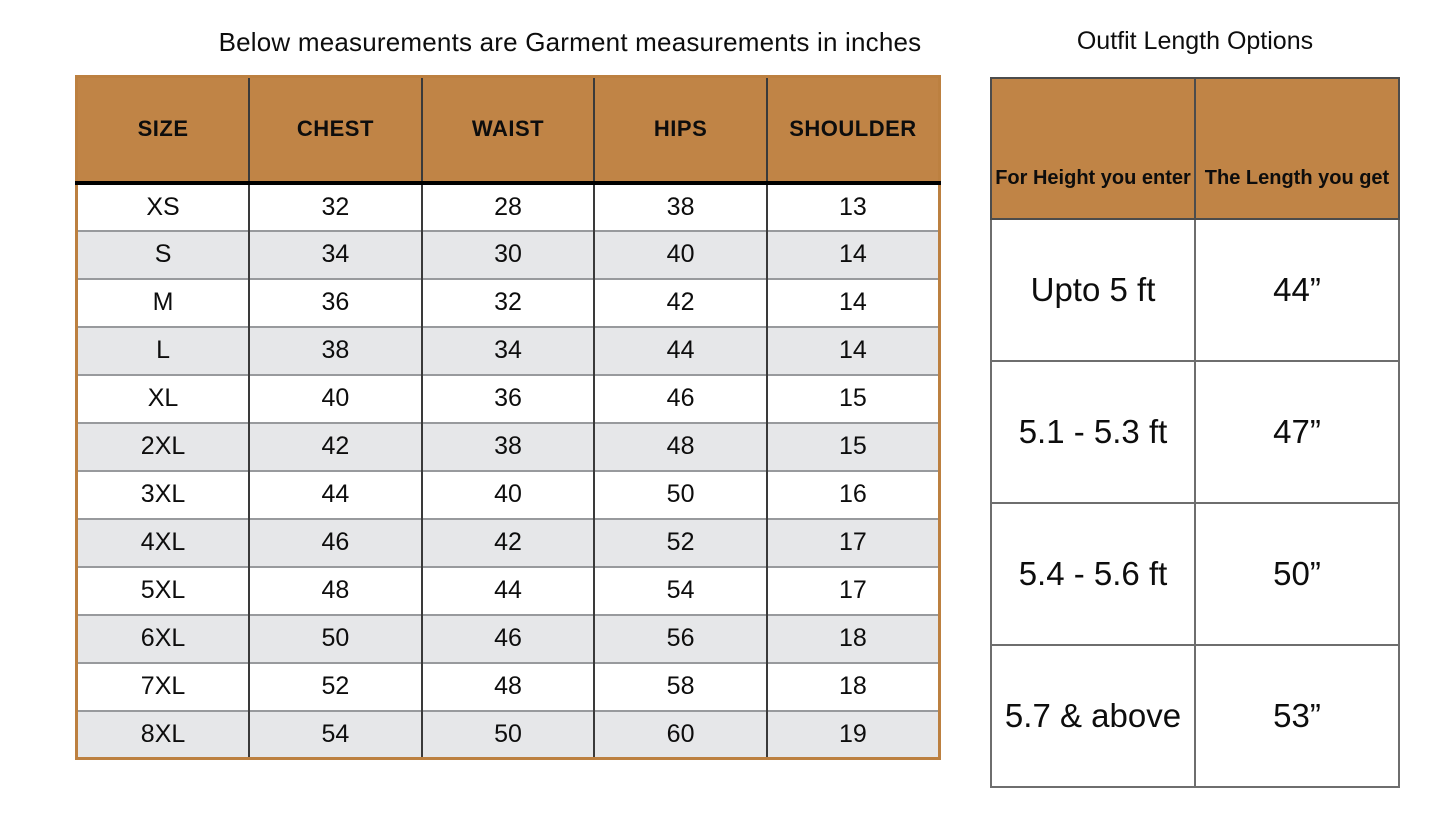 This screenshot has height=819, width=1445. What do you see at coordinates (1195, 41) in the screenshot?
I see `outfit-length-options-title: Outfit Length Options` at bounding box center [1195, 41].